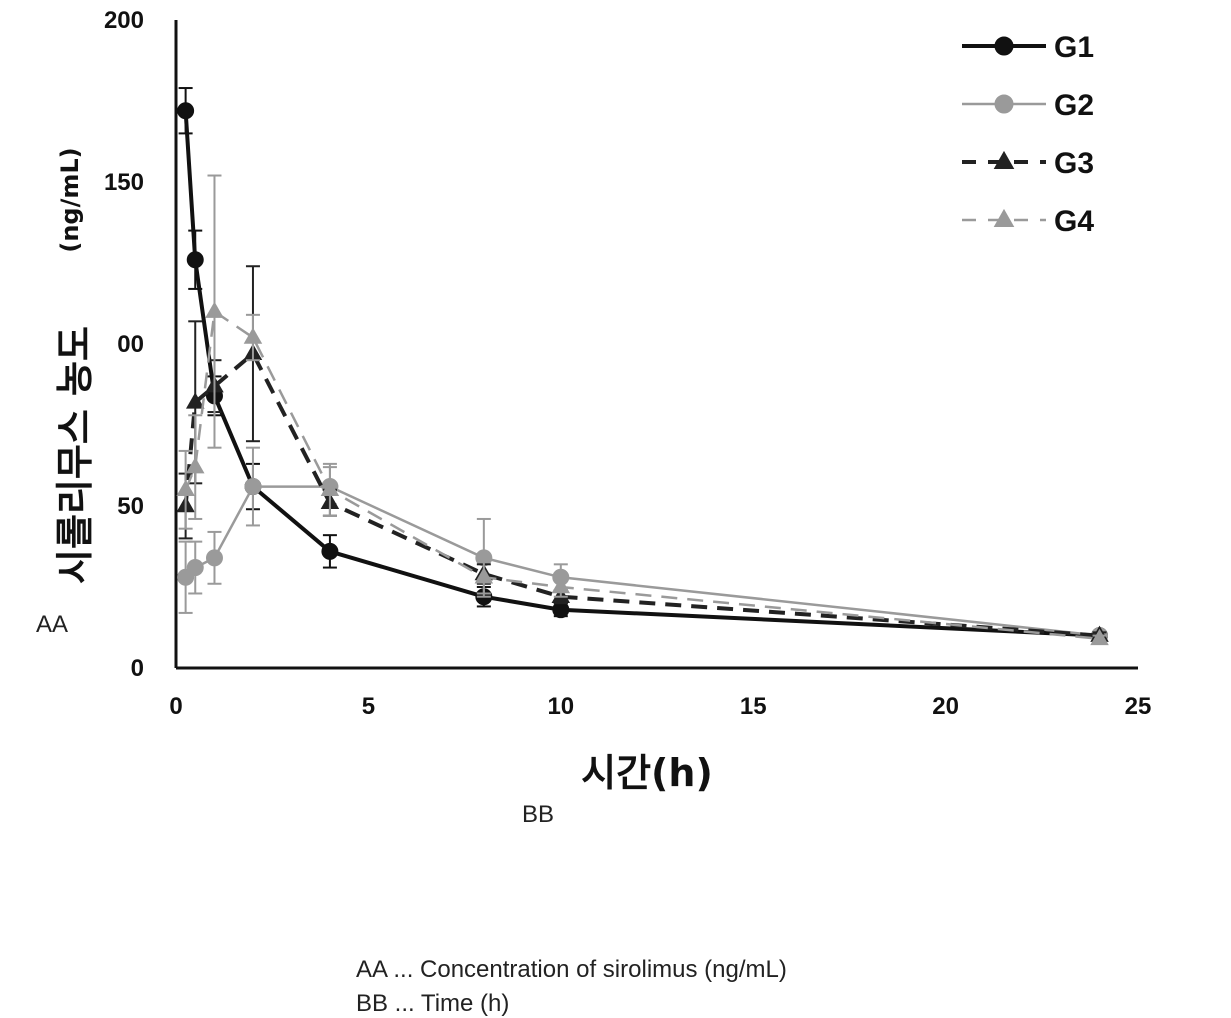 The height and width of the screenshot is (1018, 1231). What do you see at coordinates (1074, 105) in the screenshot?
I see `legend-label: G2` at bounding box center [1074, 105].